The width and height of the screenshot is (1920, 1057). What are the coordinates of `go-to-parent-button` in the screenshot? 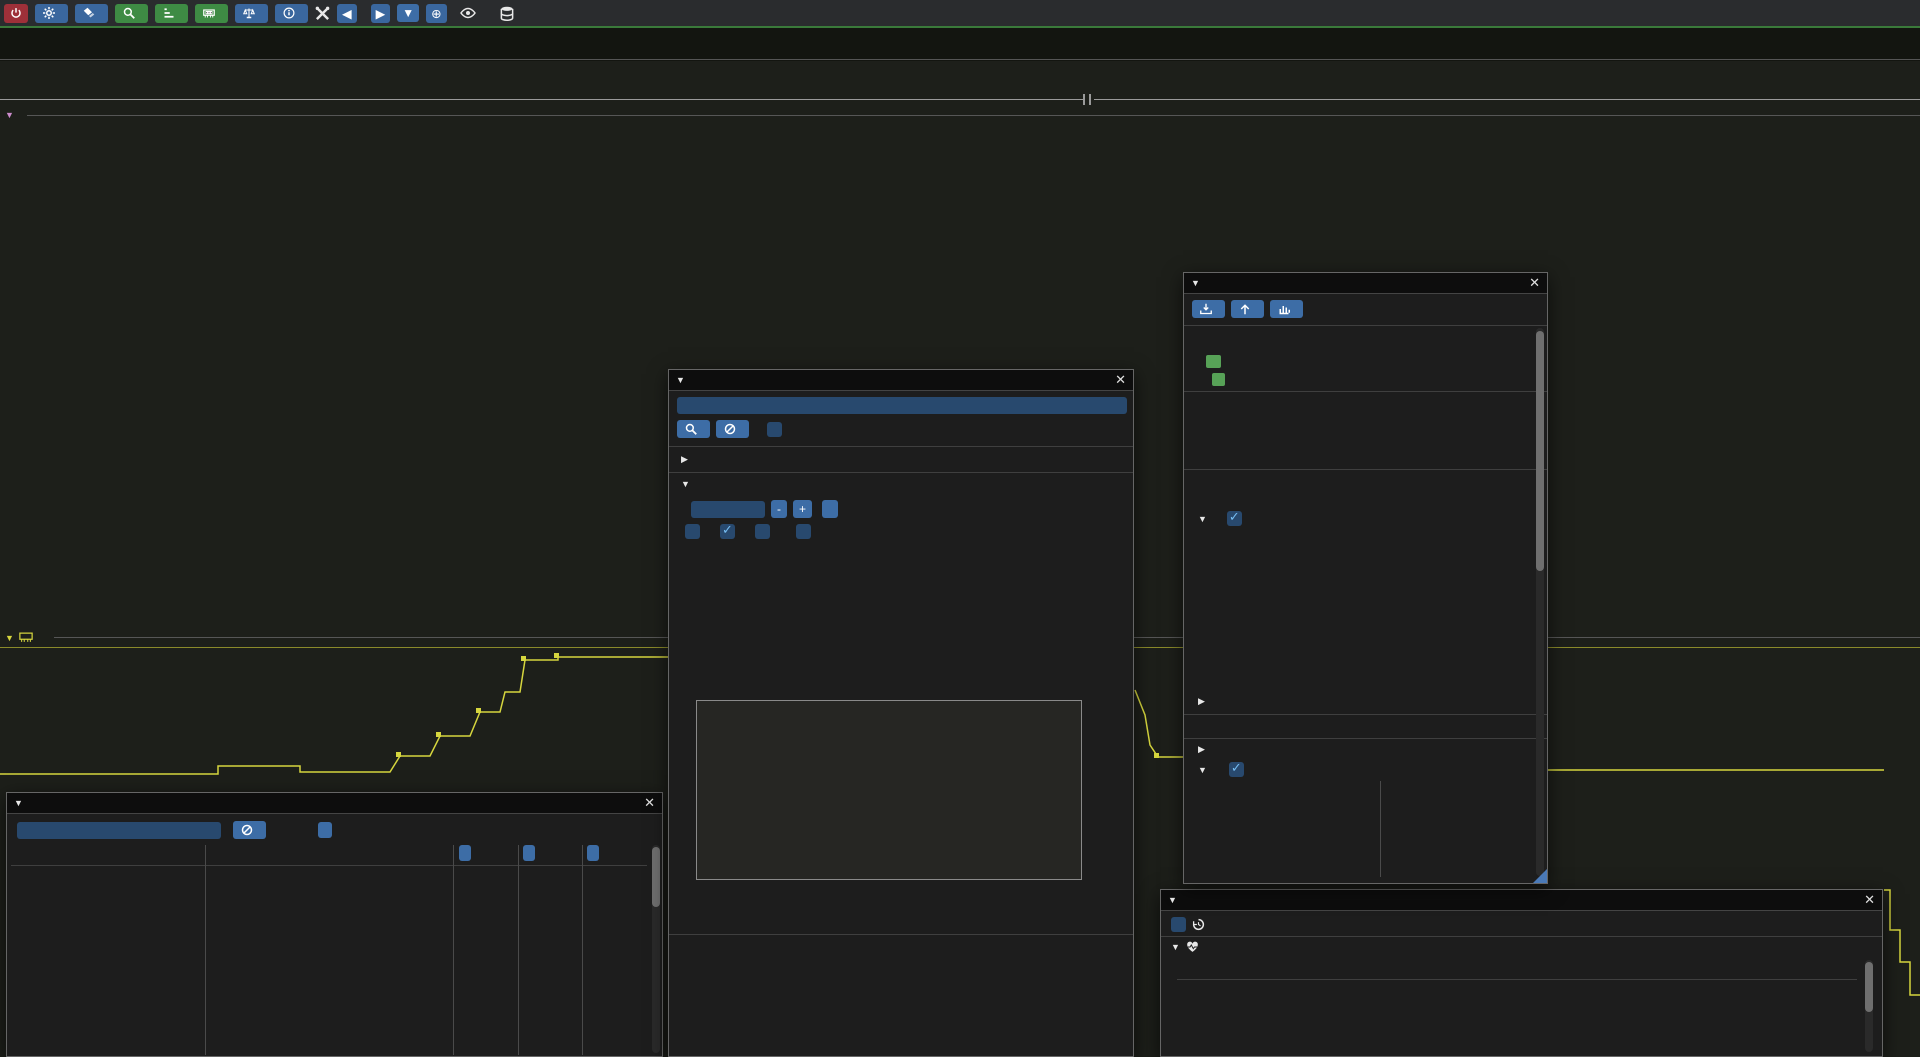 It's located at (1247, 309).